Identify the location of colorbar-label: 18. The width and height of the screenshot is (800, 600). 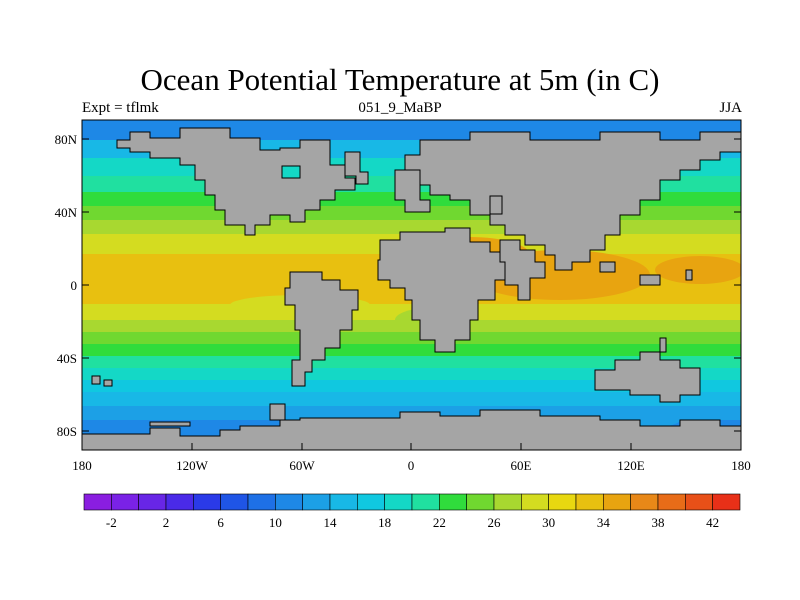
(384, 522).